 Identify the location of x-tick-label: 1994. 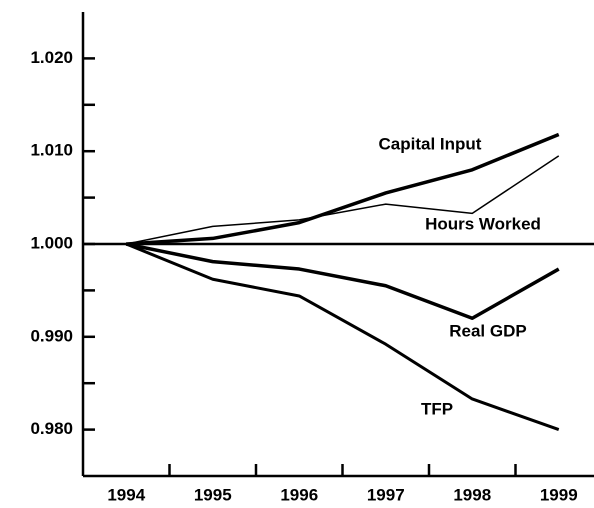
(126, 494).